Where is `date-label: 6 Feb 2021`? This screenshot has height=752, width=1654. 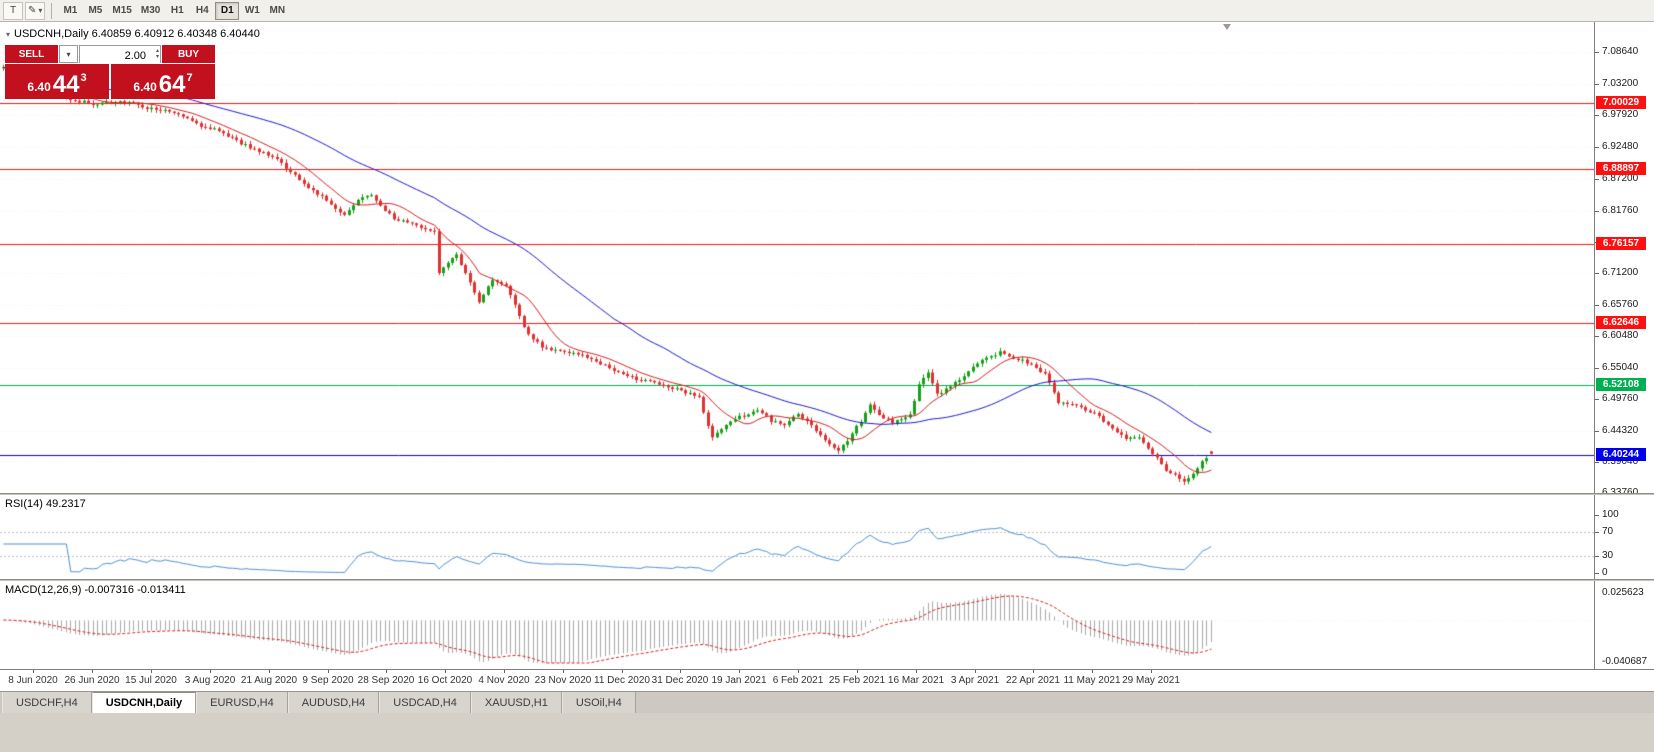
date-label: 6 Feb 2021 is located at coordinates (798, 680).